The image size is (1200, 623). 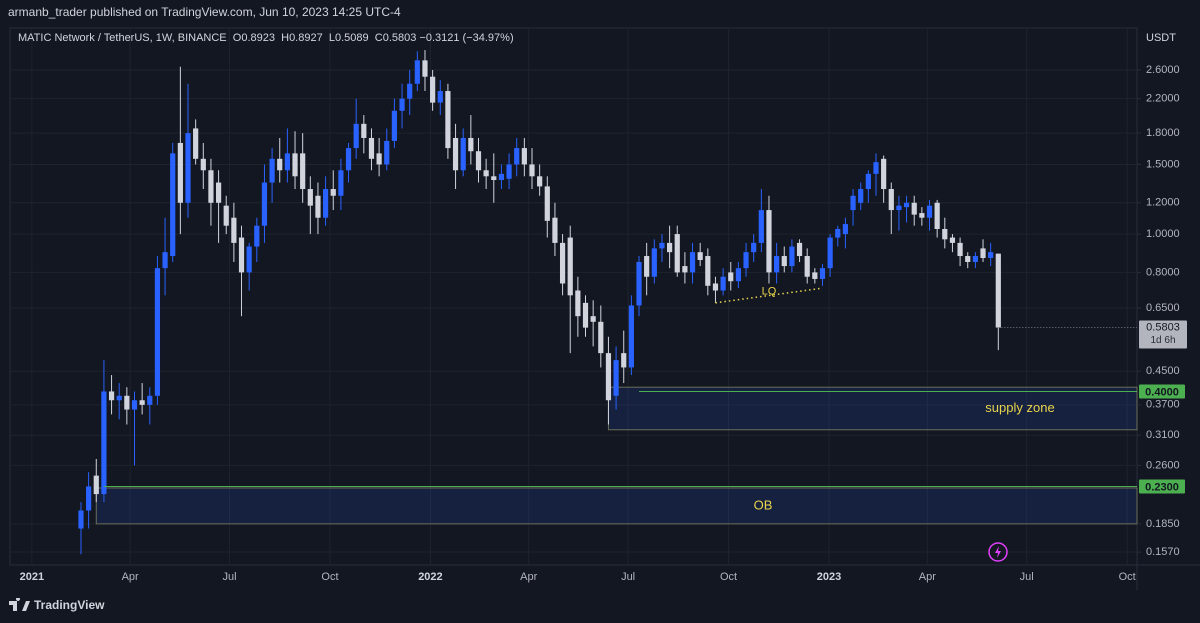 What do you see at coordinates (1162, 340) in the screenshot?
I see `countdown-label: 1d 6h` at bounding box center [1162, 340].